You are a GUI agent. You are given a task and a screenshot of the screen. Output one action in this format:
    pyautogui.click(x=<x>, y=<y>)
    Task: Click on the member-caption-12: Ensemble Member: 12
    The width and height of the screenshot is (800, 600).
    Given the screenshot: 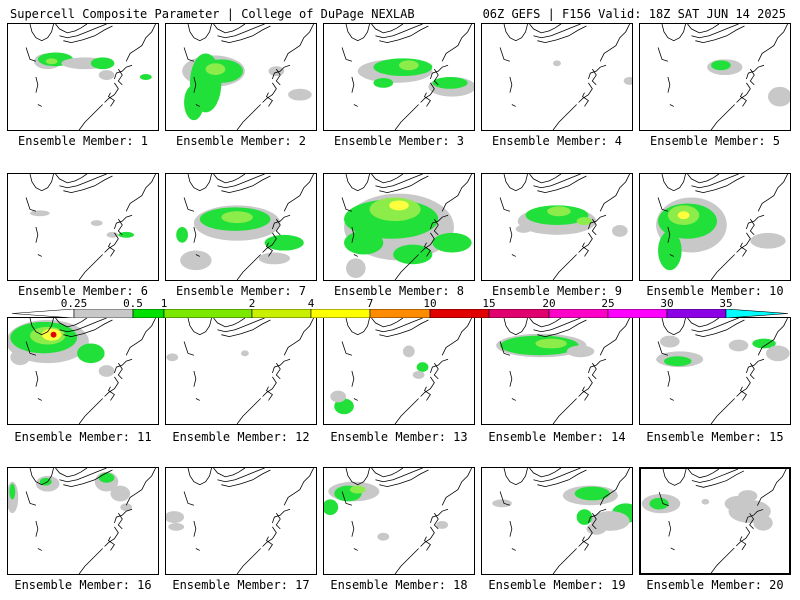 What is the action you would take?
    pyautogui.click(x=241, y=437)
    